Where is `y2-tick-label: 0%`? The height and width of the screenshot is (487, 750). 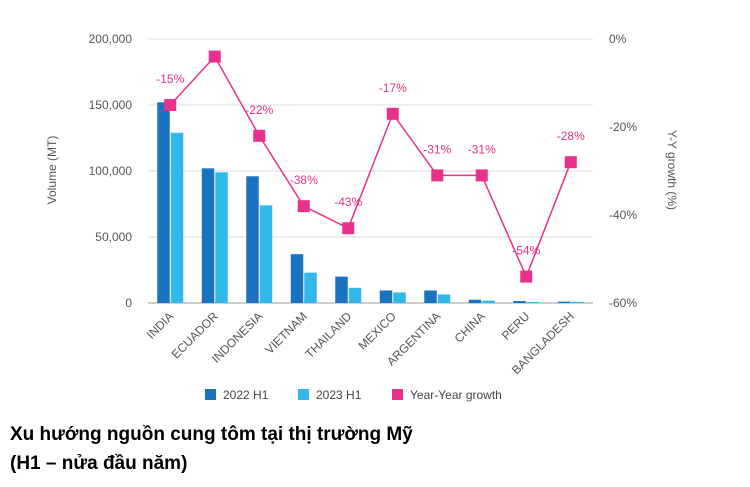
y2-tick-label: 0% is located at coordinates (618, 39).